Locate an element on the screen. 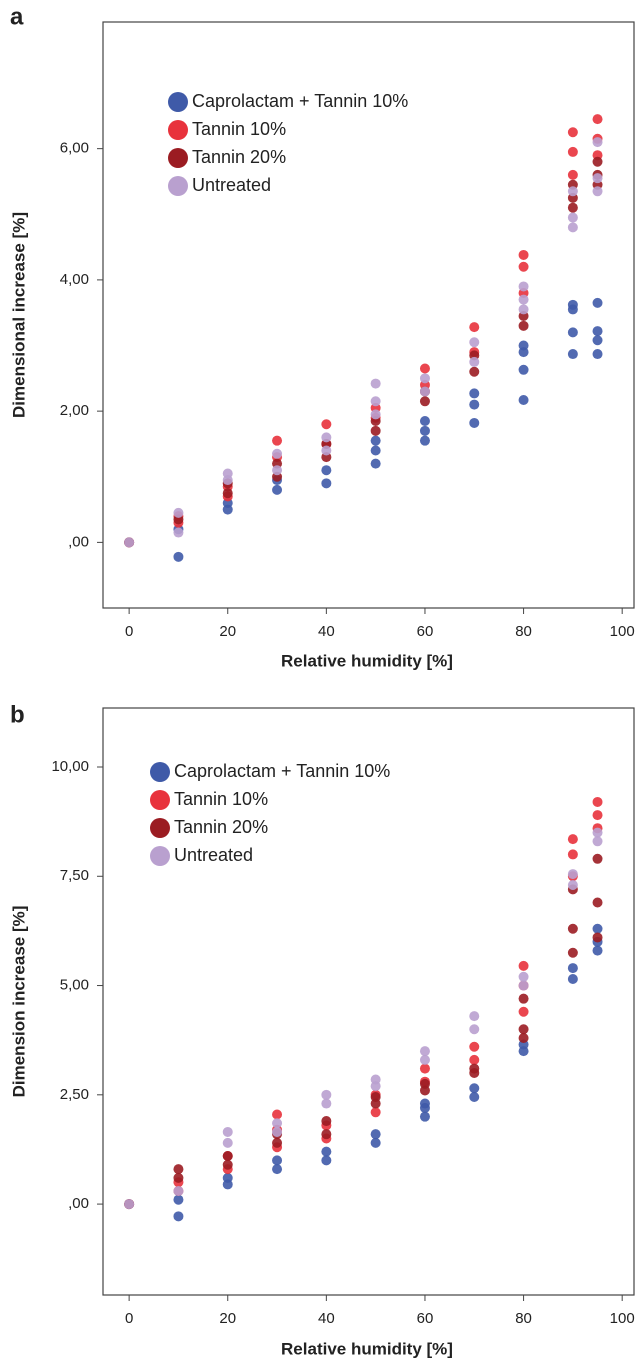  y-tick-label: 5,00 is located at coordinates (74, 985).